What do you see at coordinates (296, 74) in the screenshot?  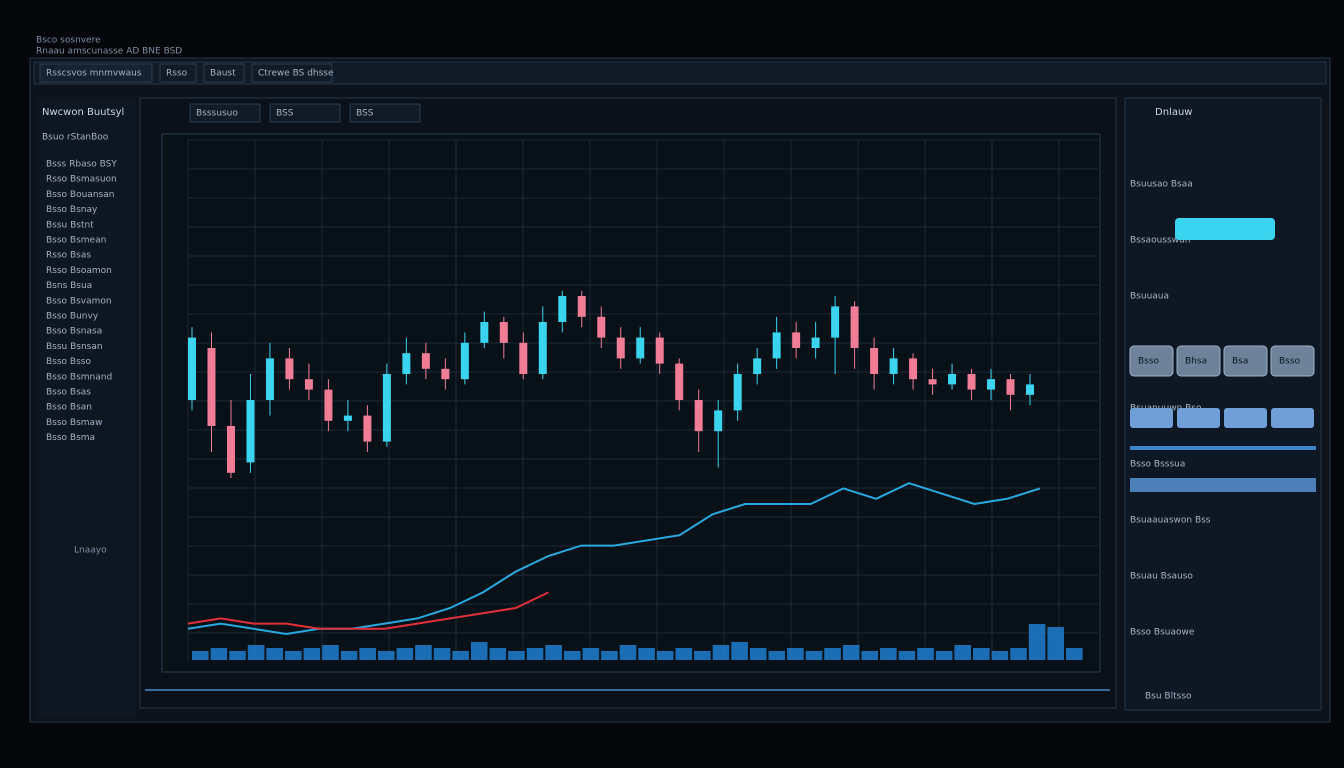 I see `tab-label: Ctrewe BS dhsse` at bounding box center [296, 74].